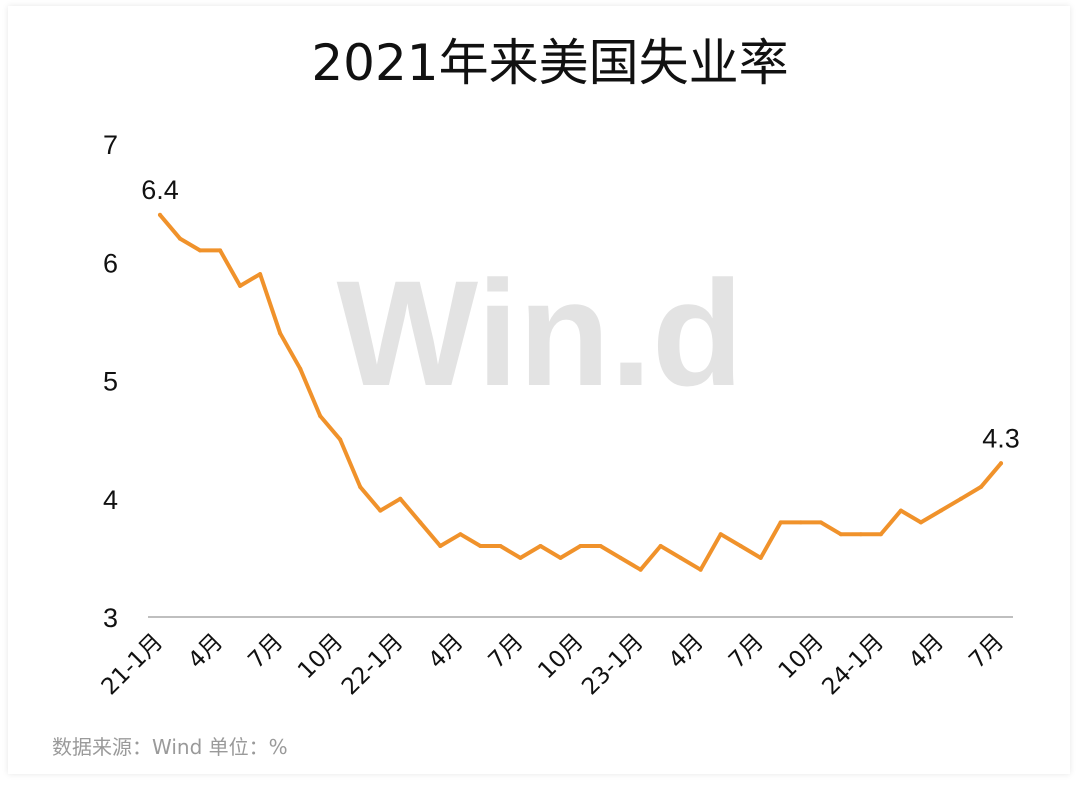 Image resolution: width=1080 pixels, height=785 pixels. I want to click on y-tick-label: 5, so click(110, 382).